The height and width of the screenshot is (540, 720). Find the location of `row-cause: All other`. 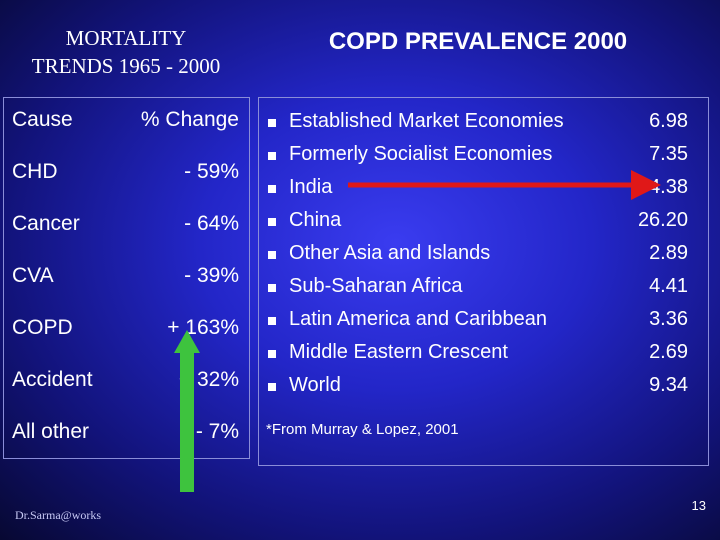

row-cause: All other is located at coordinates (51, 431).